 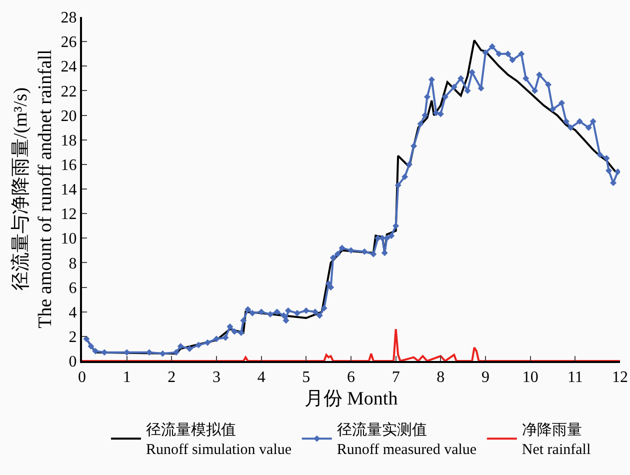 What do you see at coordinates (68, 141) in the screenshot?
I see `y-tick-label: 18` at bounding box center [68, 141].